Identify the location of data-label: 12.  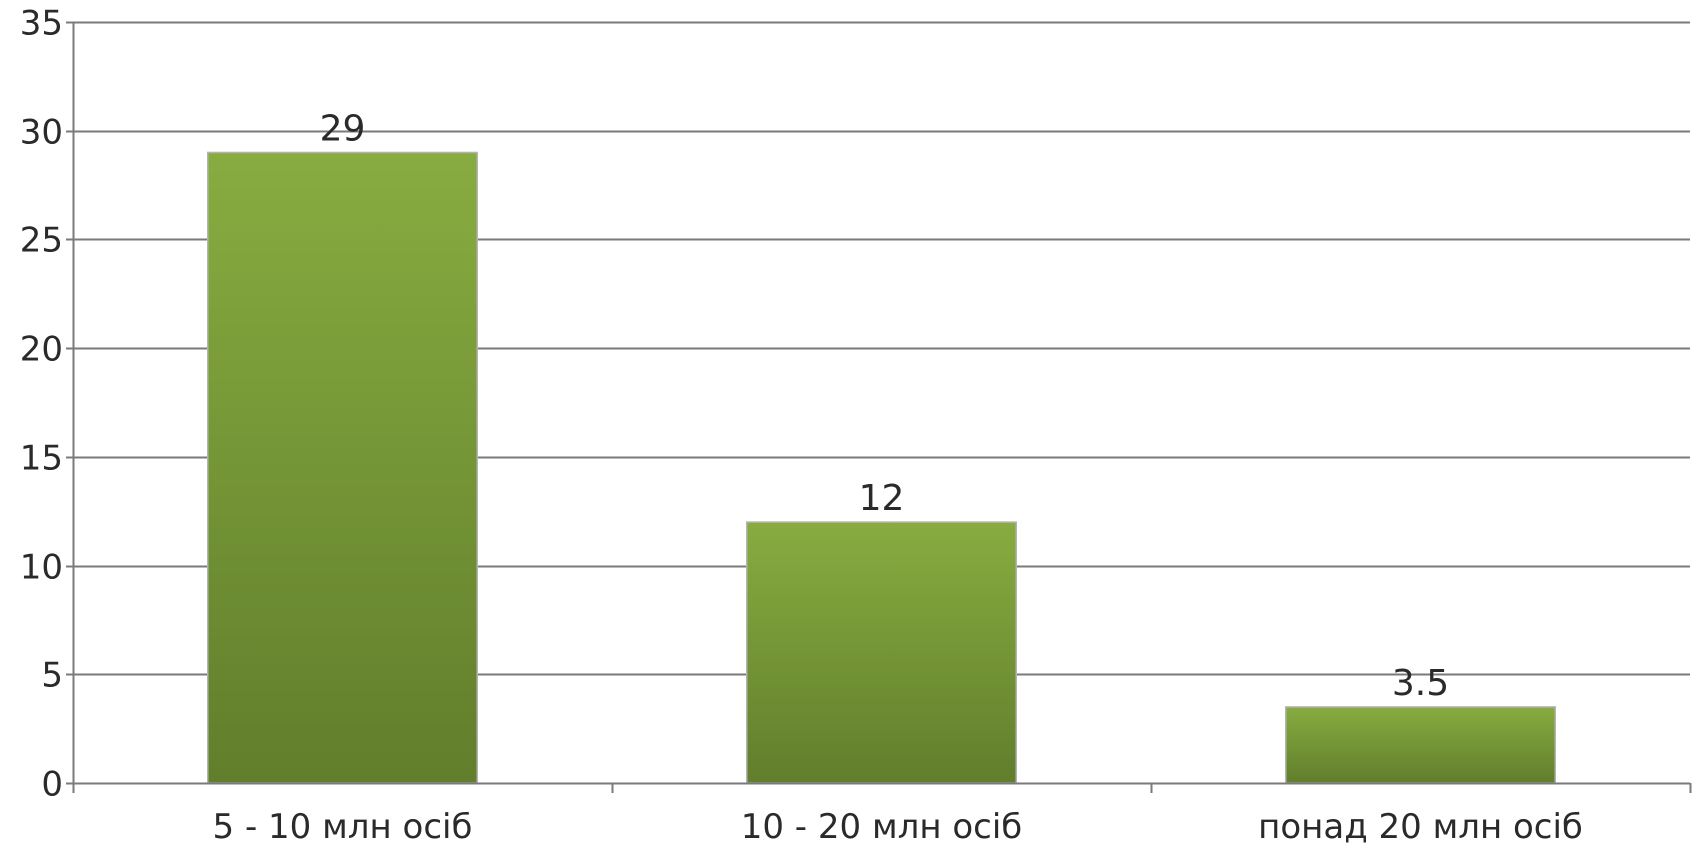
(882, 498).